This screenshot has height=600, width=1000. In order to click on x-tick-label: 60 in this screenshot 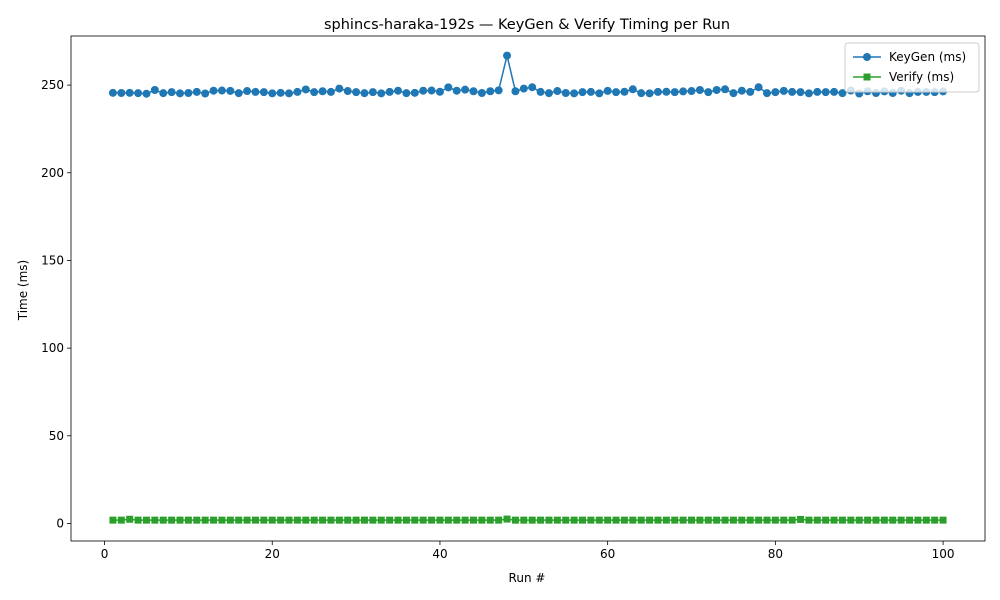, I will do `click(607, 554)`.